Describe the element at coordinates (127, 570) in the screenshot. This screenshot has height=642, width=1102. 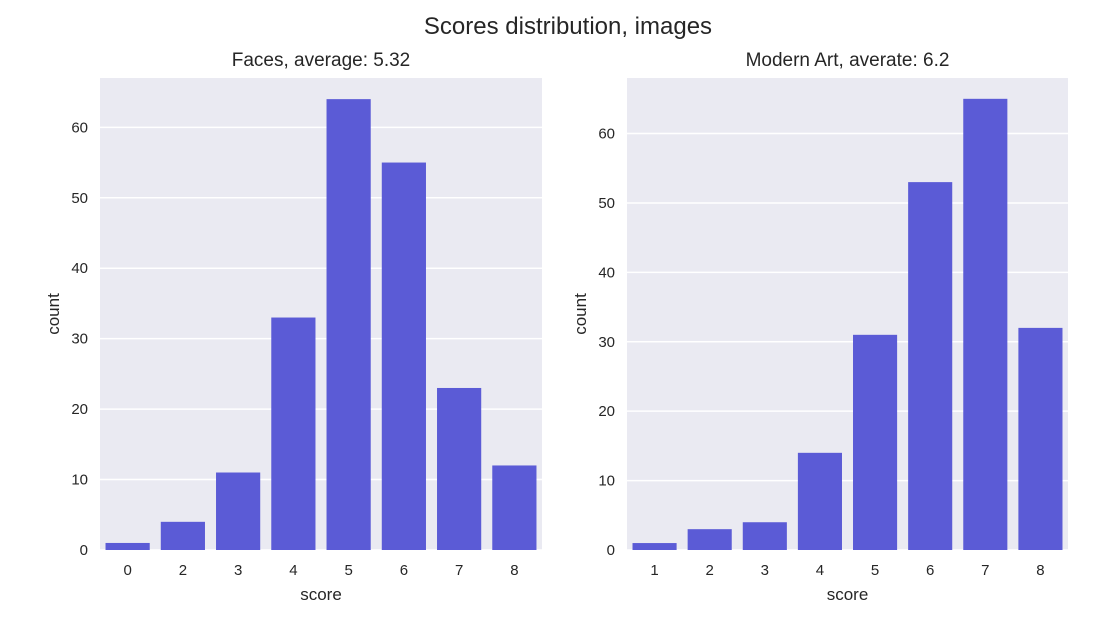
I see `x-tick-label: 0` at that location.